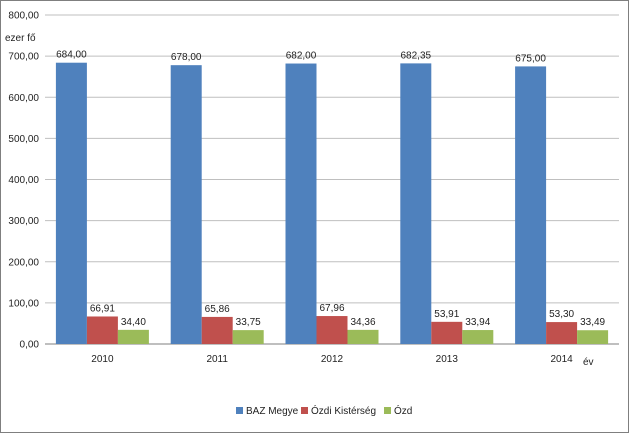 Image resolution: width=629 pixels, height=433 pixels. I want to click on y-tick-label: 0,00, so click(30, 345).